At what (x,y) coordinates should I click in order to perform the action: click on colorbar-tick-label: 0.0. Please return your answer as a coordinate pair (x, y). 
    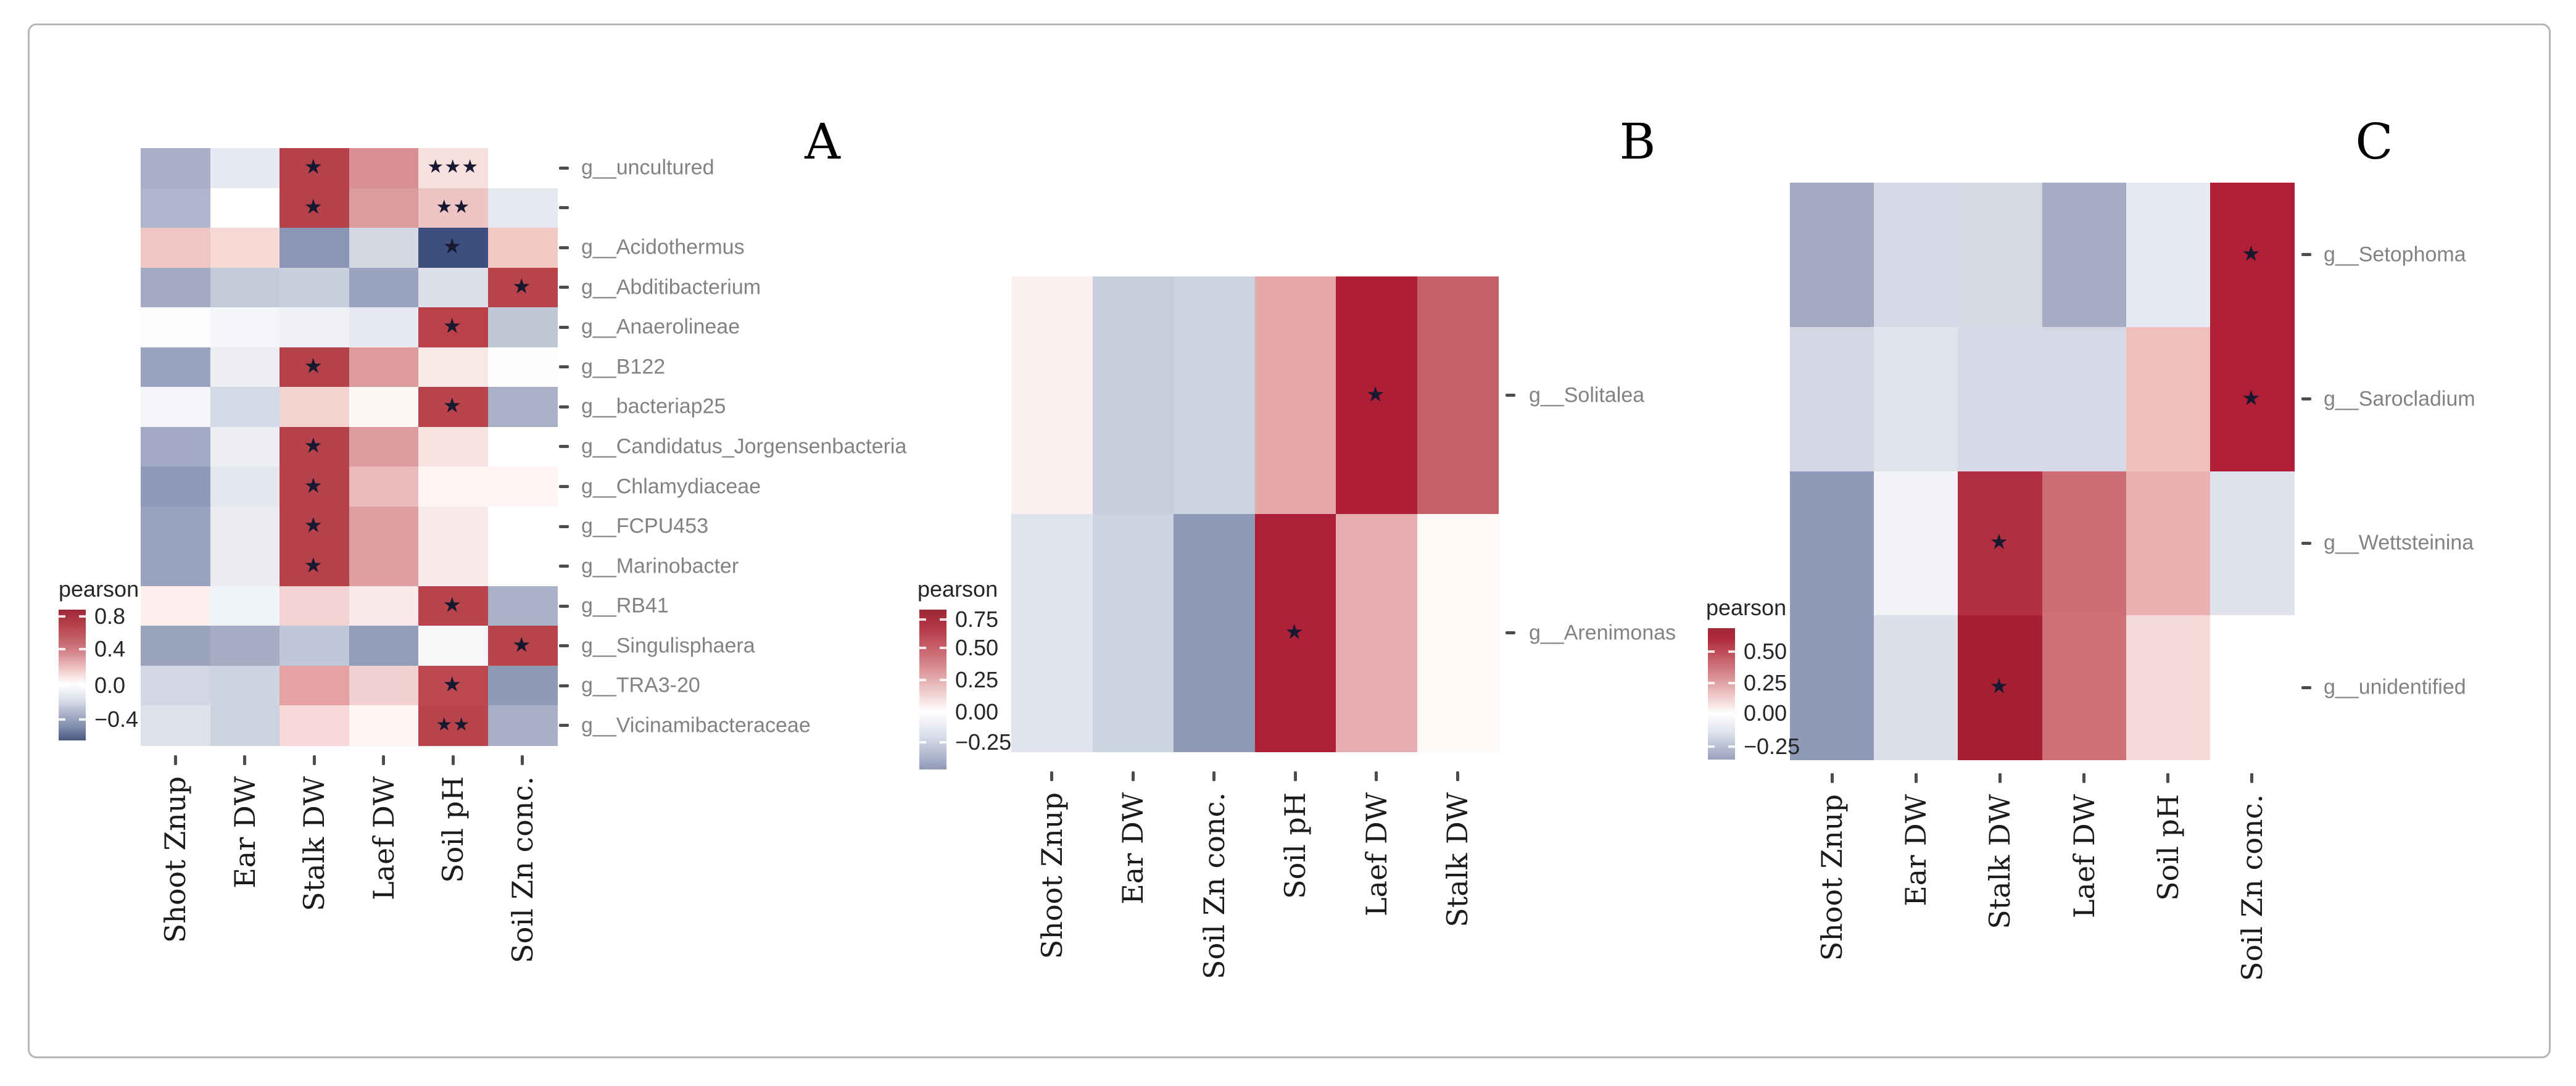
    Looking at the image, I should click on (110, 685).